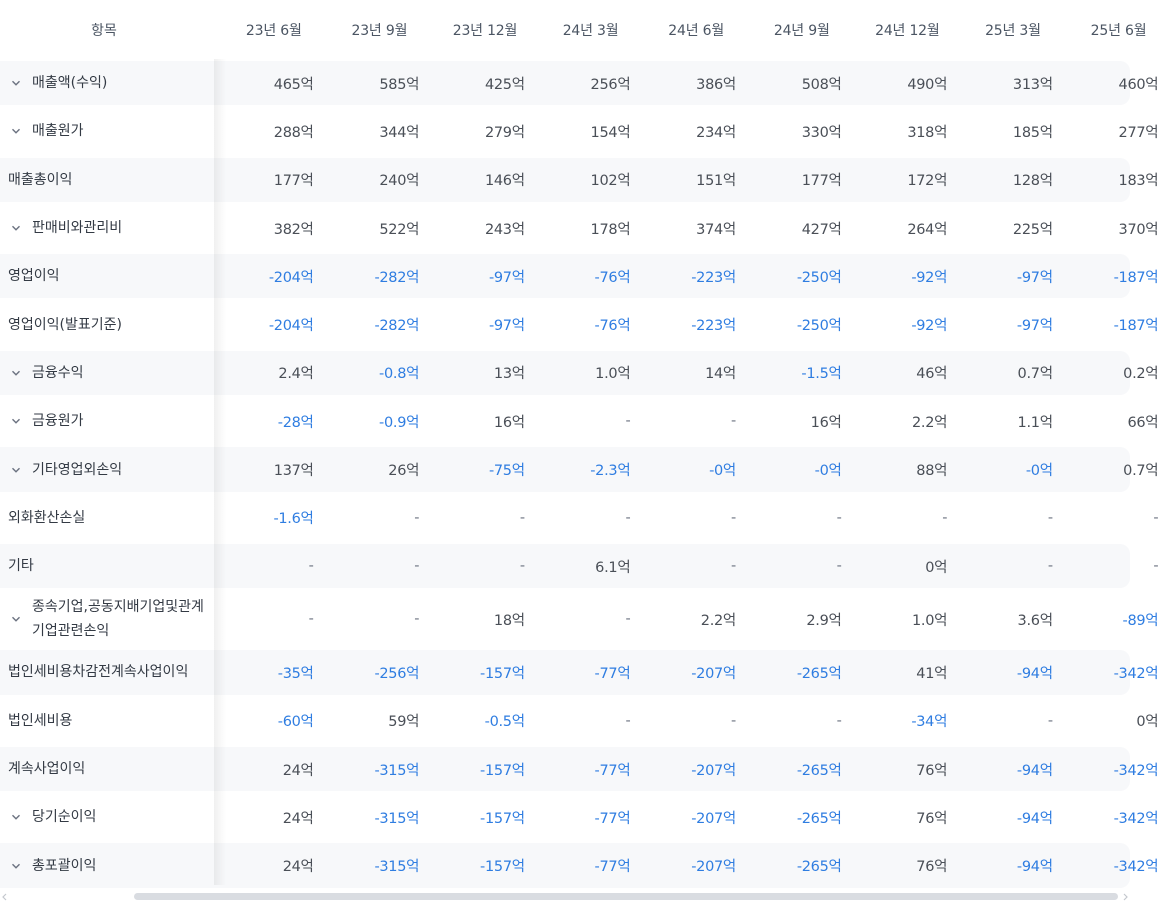 This screenshot has width=1173, height=920. Describe the element at coordinates (104, 30) in the screenshot. I see `header-item-label: 항목` at that location.